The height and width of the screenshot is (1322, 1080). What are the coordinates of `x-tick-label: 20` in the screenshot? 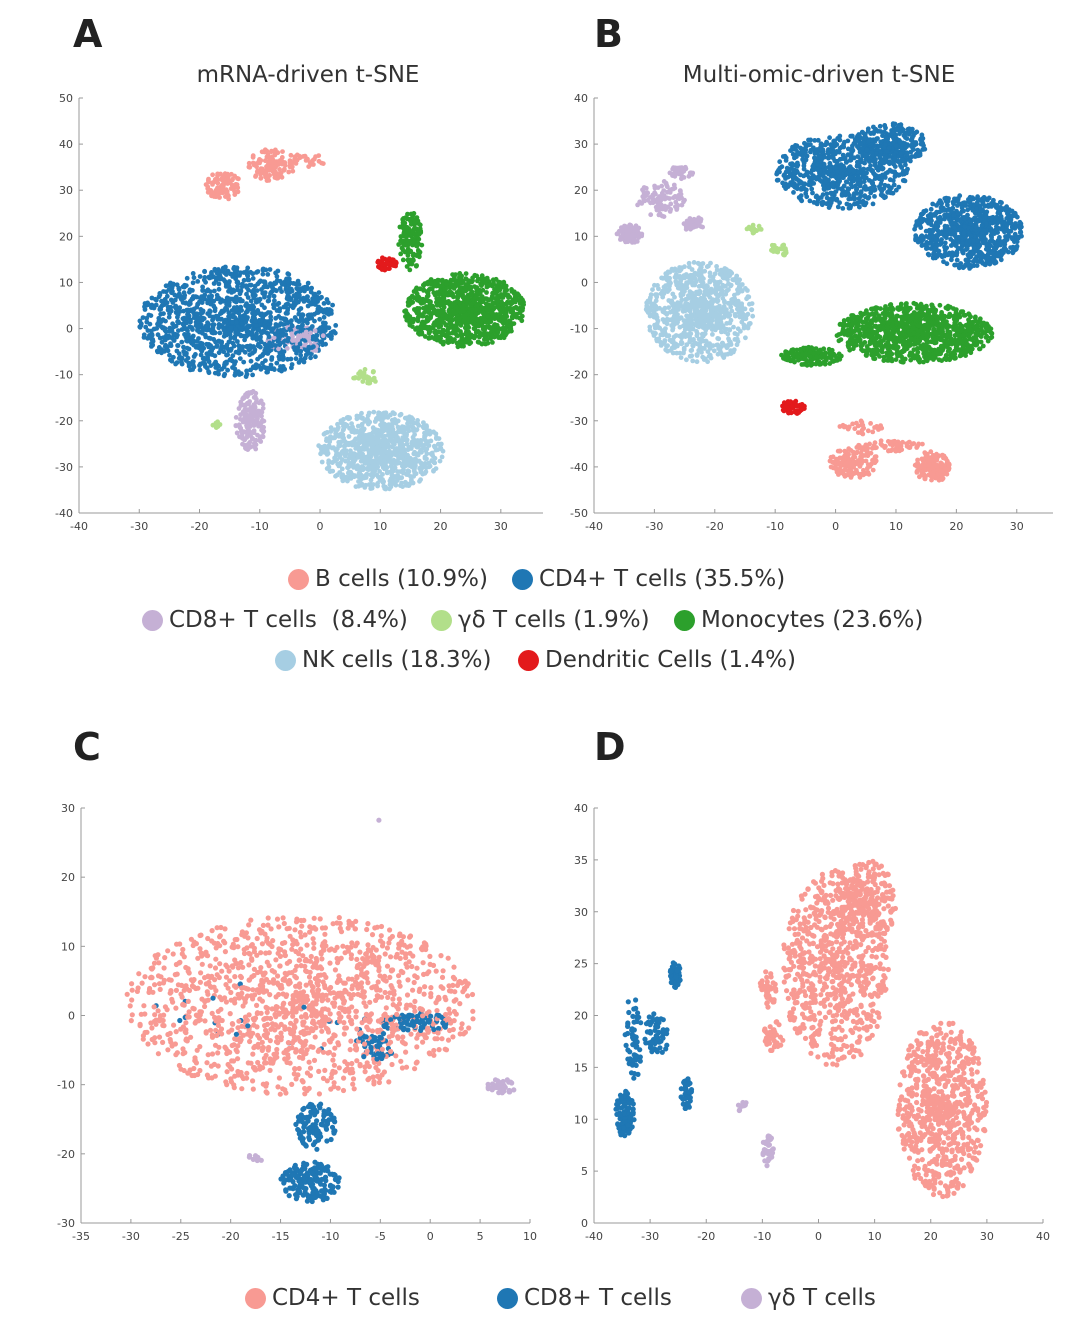 It's located at (956, 526).